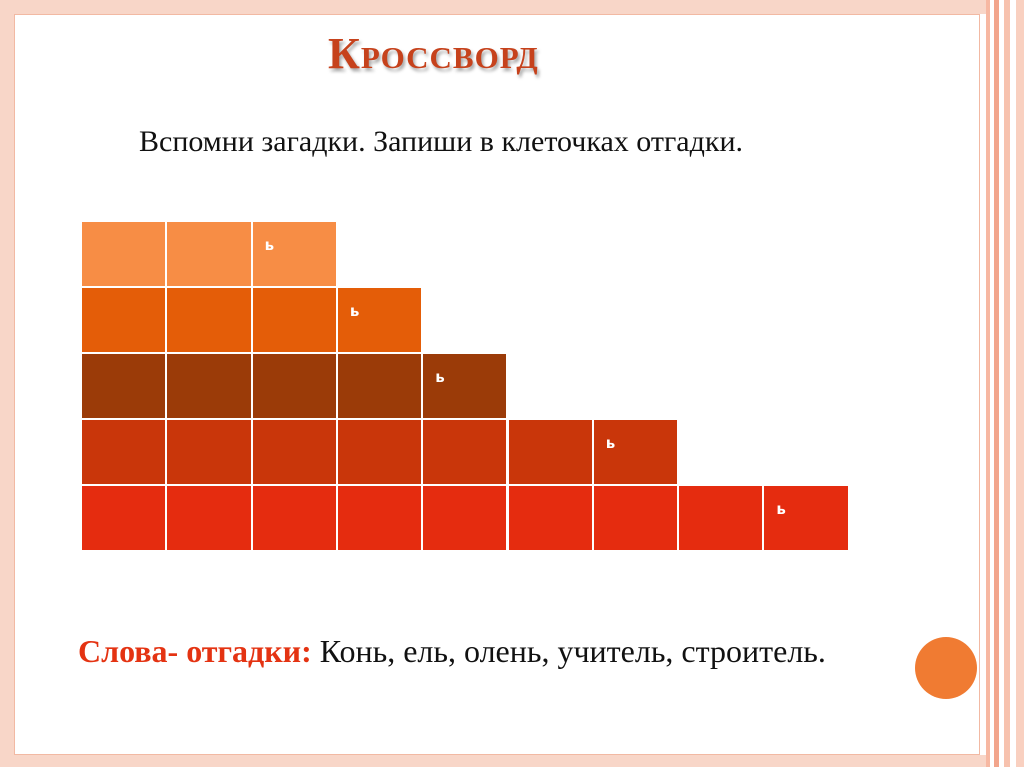  Describe the element at coordinates (195, 651) in the screenshot. I see `answer-words-label: Слова- отгадки:` at that location.